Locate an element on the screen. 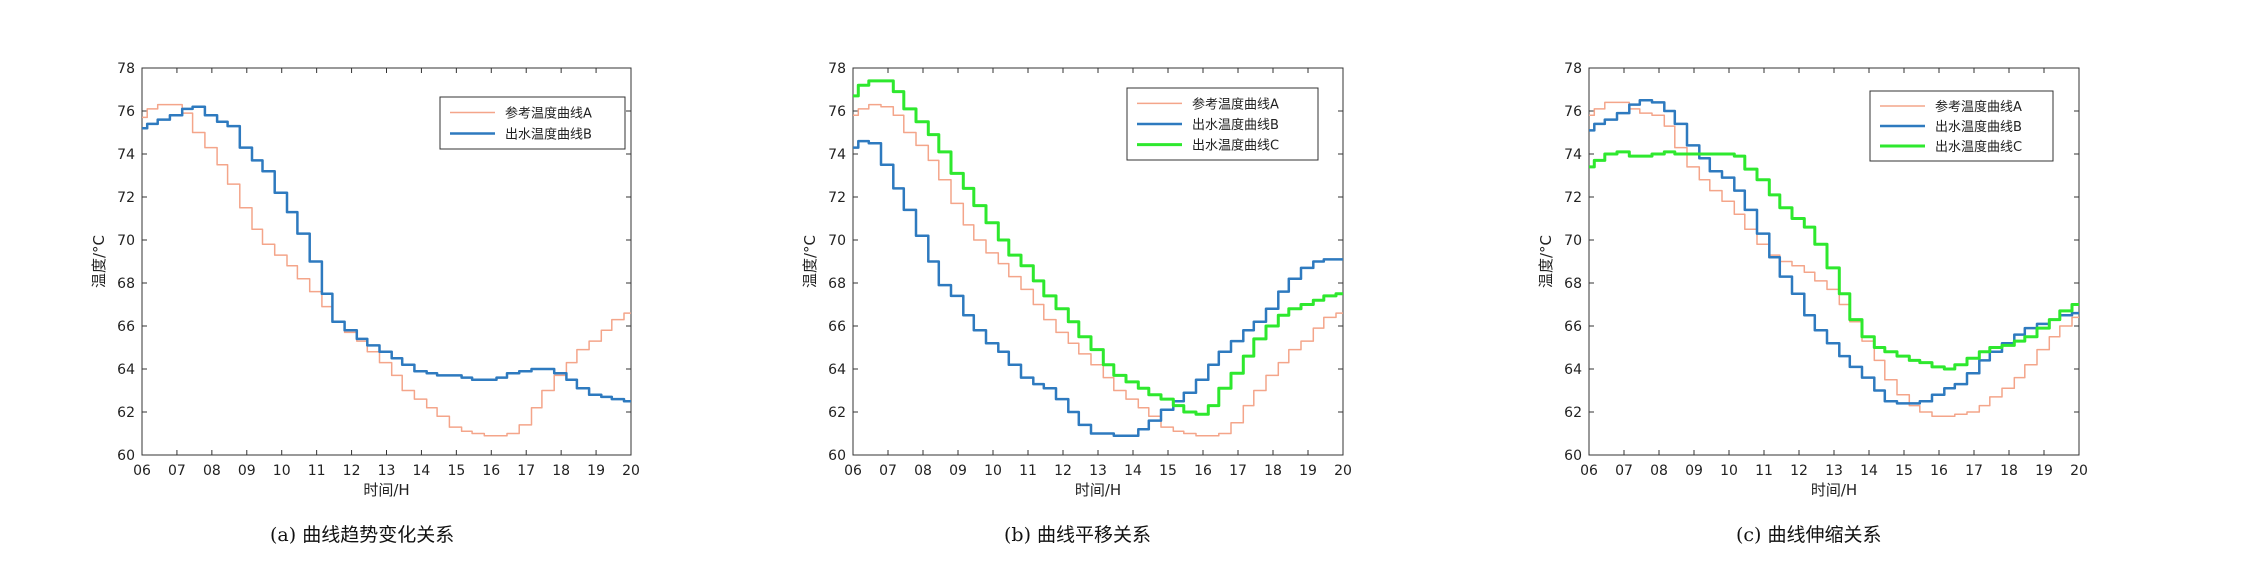 This screenshot has height=563, width=2248. caption-a: (a) 曲线趋势变化关系 is located at coordinates (362, 535).